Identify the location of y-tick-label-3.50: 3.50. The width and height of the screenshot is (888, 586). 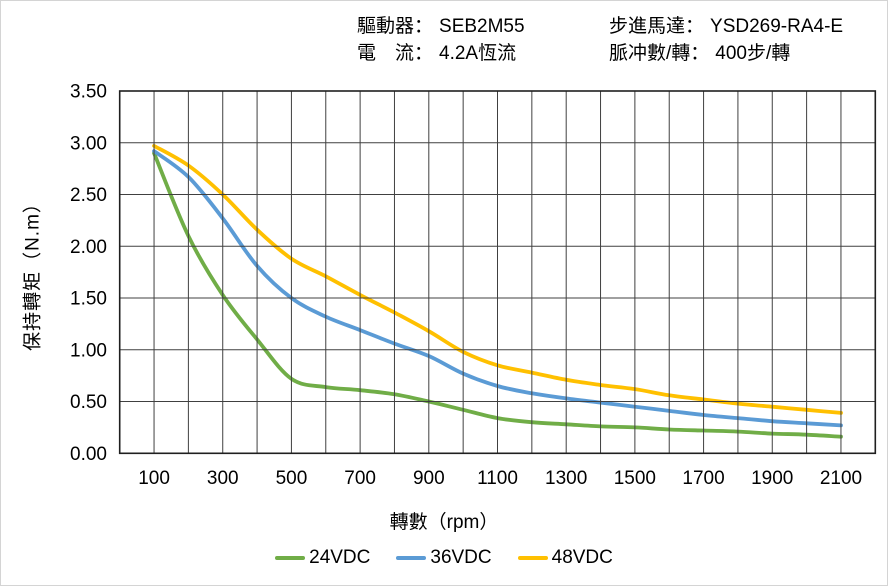
(88, 92).